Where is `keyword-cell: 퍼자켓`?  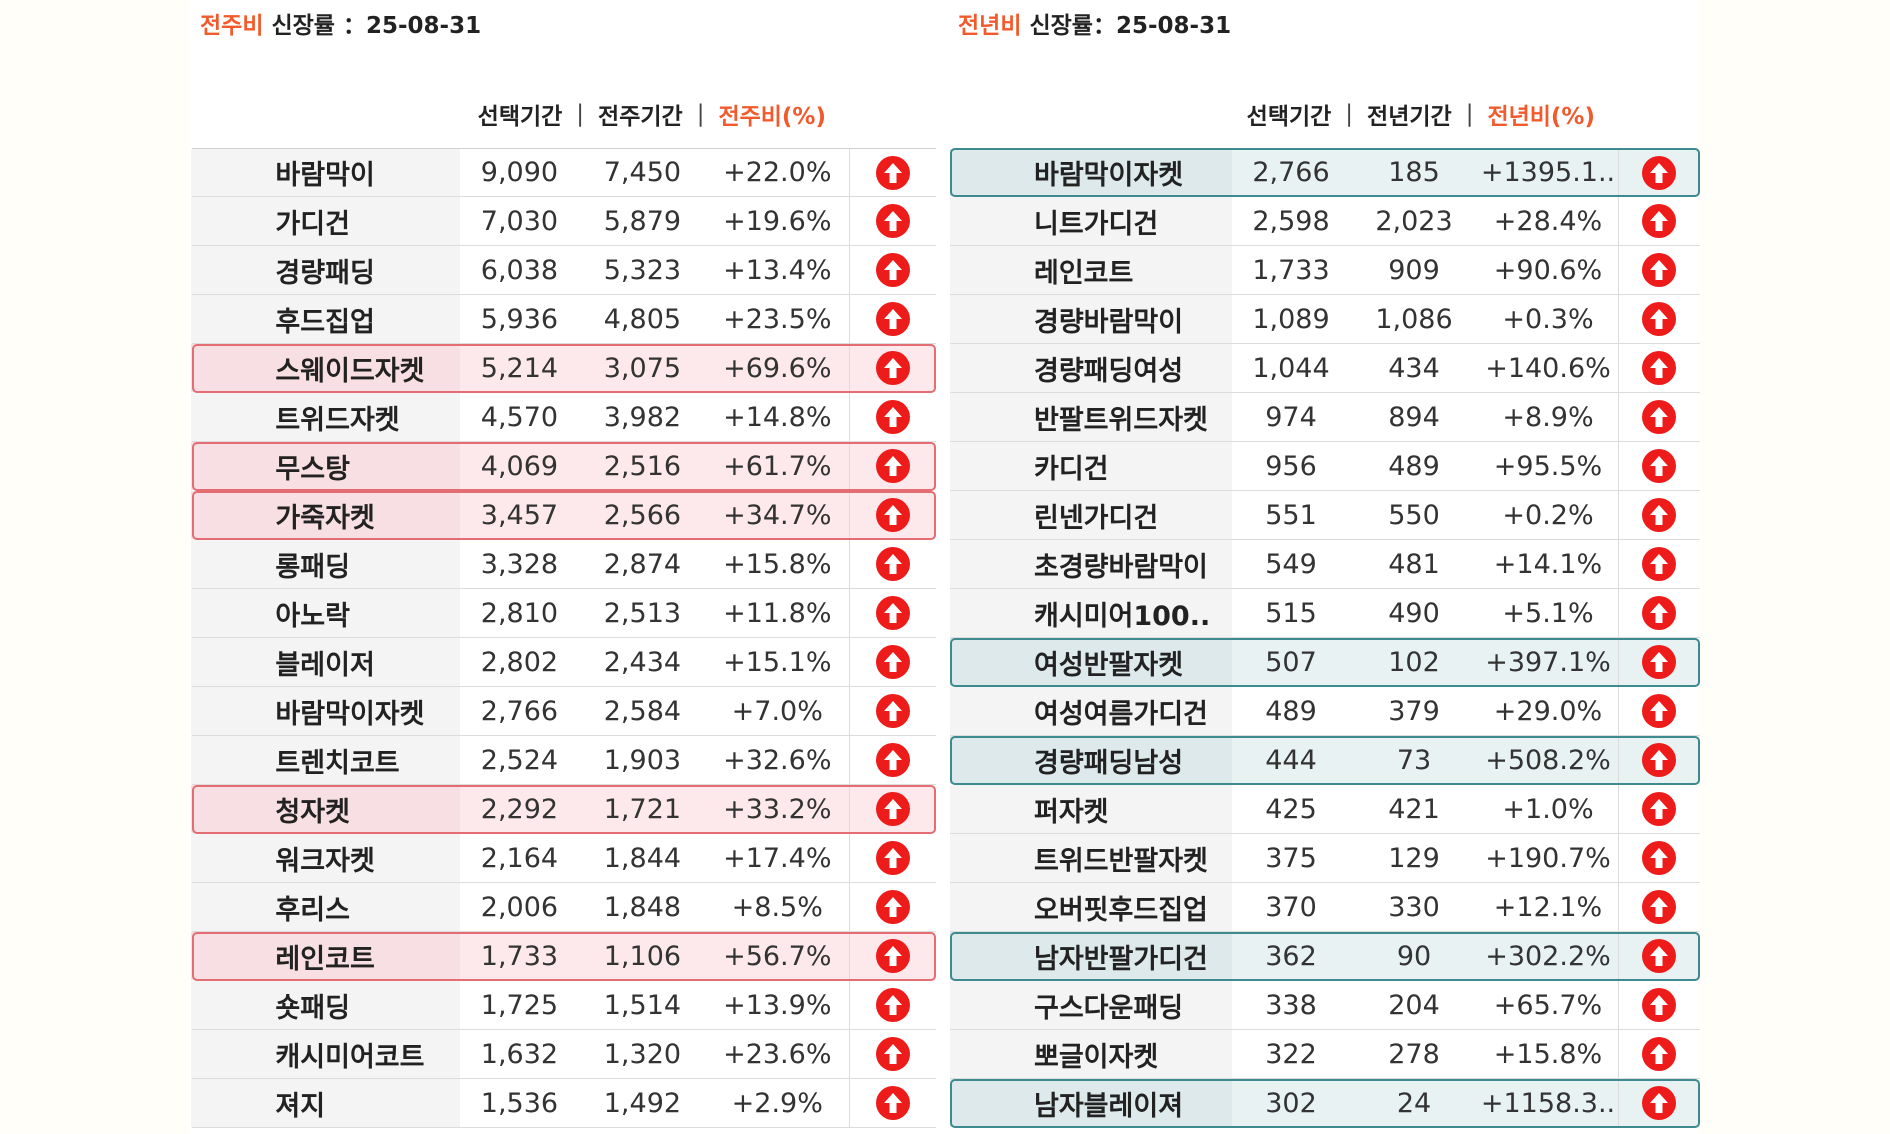 keyword-cell: 퍼자켓 is located at coordinates (1091, 809).